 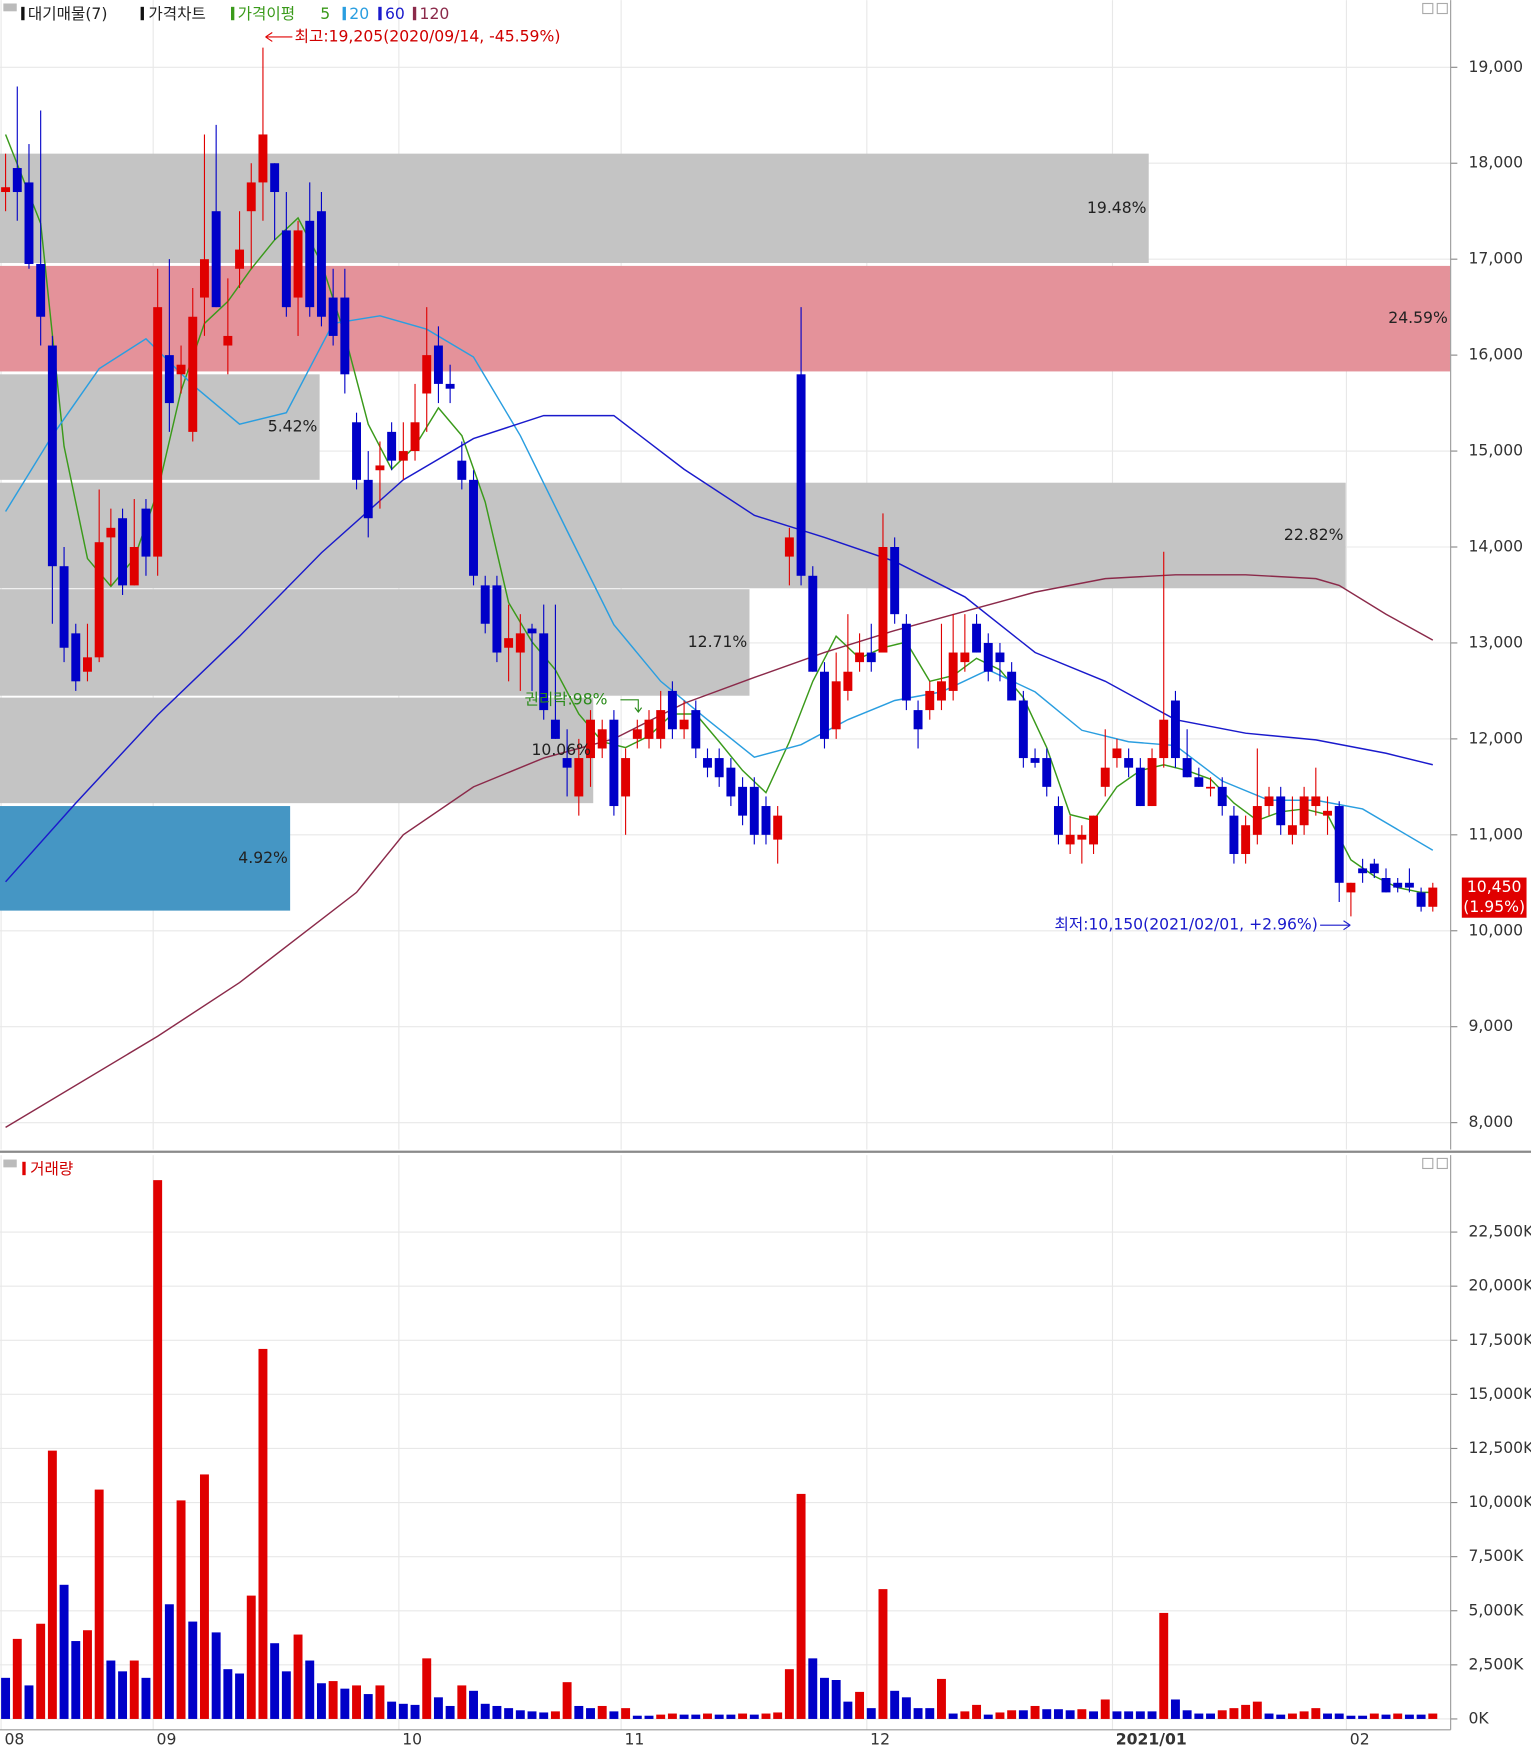 I want to click on y-tick-label: 8,000, so click(x=1491, y=1122).